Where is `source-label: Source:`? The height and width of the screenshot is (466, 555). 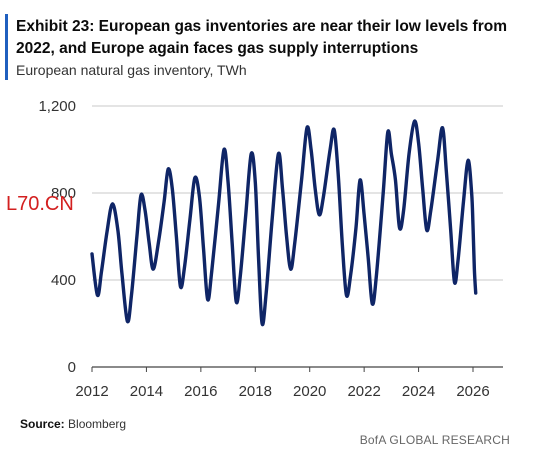
source-label: Source: is located at coordinates (42, 424).